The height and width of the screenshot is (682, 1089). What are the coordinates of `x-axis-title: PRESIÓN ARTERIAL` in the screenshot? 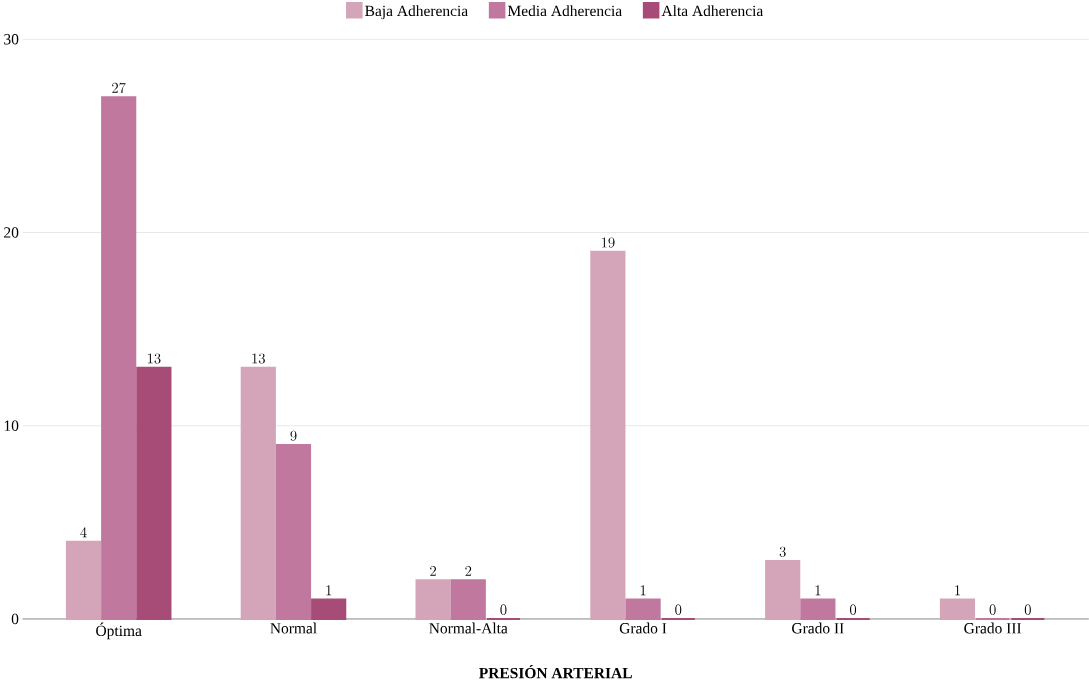 It's located at (555, 672).